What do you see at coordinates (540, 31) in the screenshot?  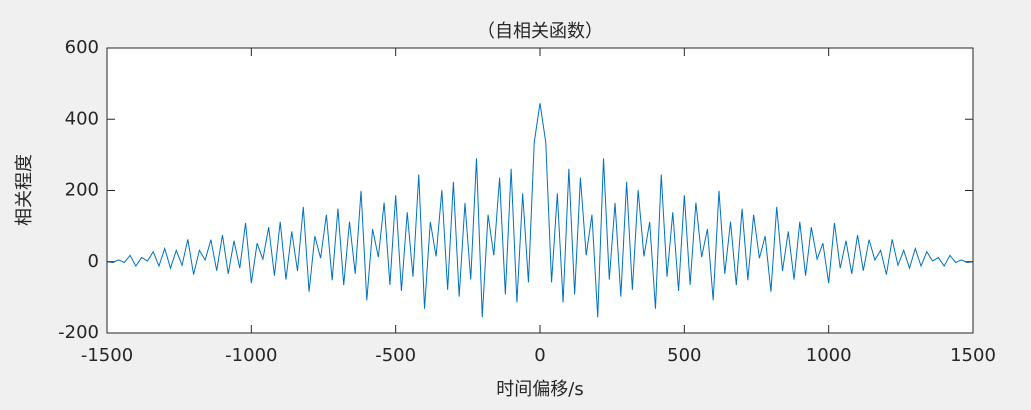 I see `chart-title: （自相关函数）` at bounding box center [540, 31].